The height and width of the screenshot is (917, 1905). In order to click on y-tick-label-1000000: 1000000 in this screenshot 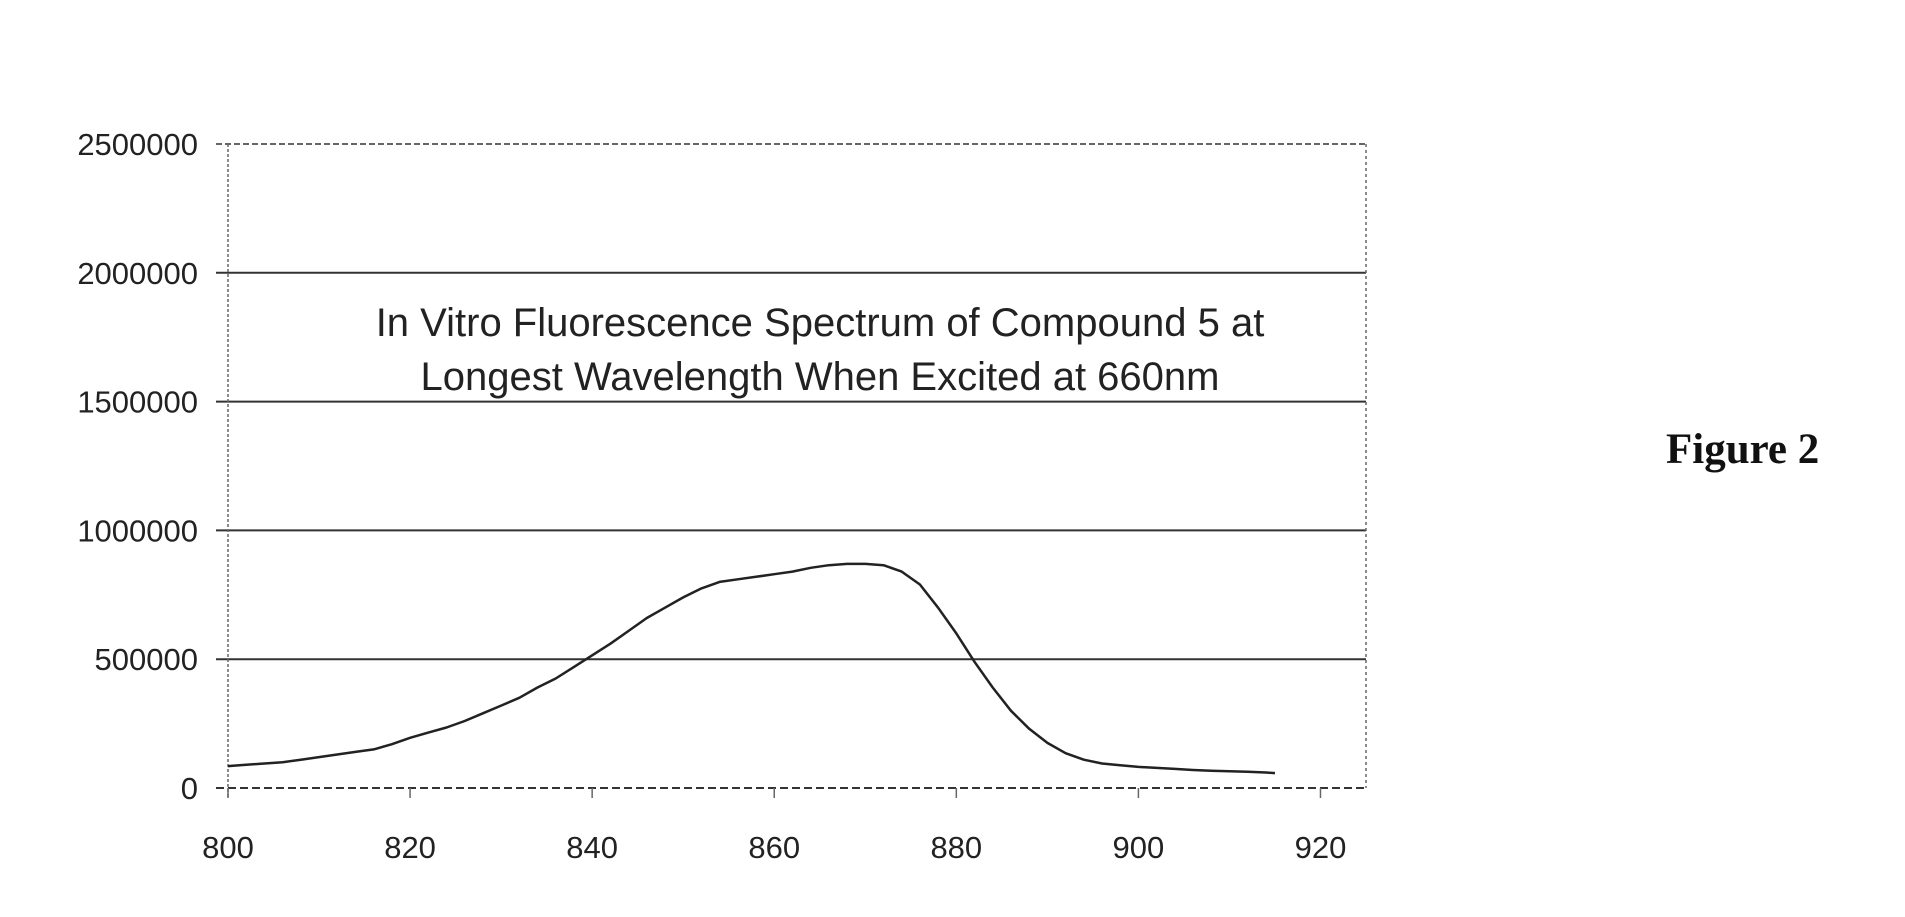, I will do `click(137, 530)`.